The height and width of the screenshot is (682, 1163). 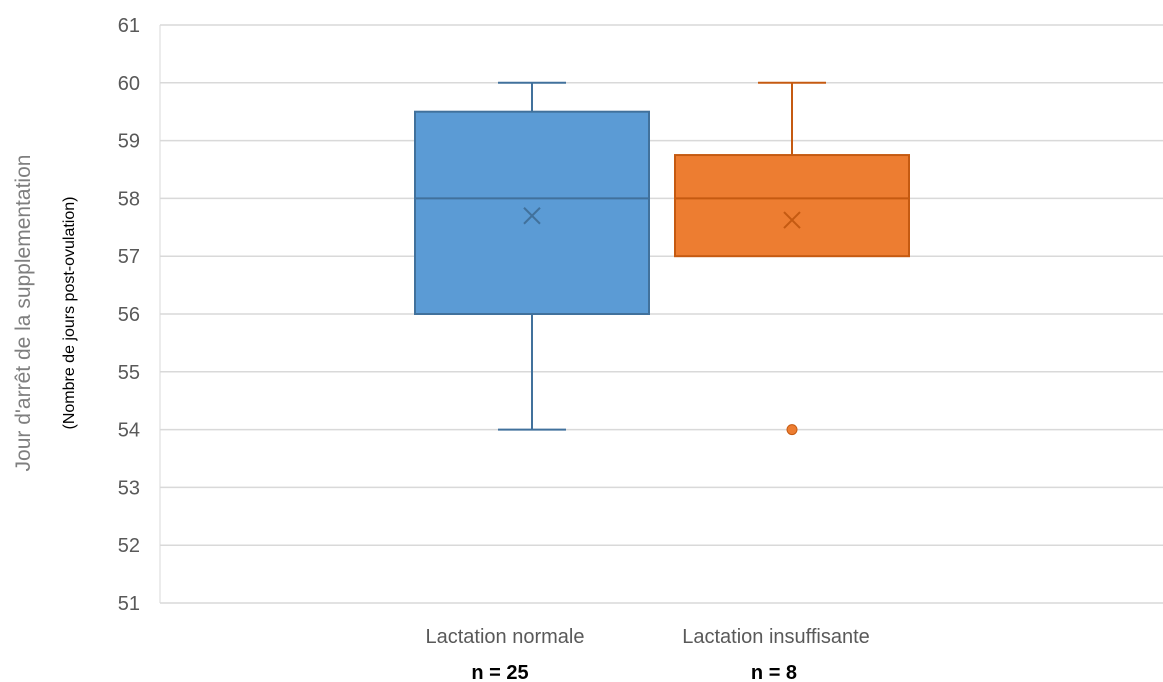 I want to click on y-axis-tick-labels: 51 52 53 54 55 56 57 58 59 60 61, so click(x=129, y=315).